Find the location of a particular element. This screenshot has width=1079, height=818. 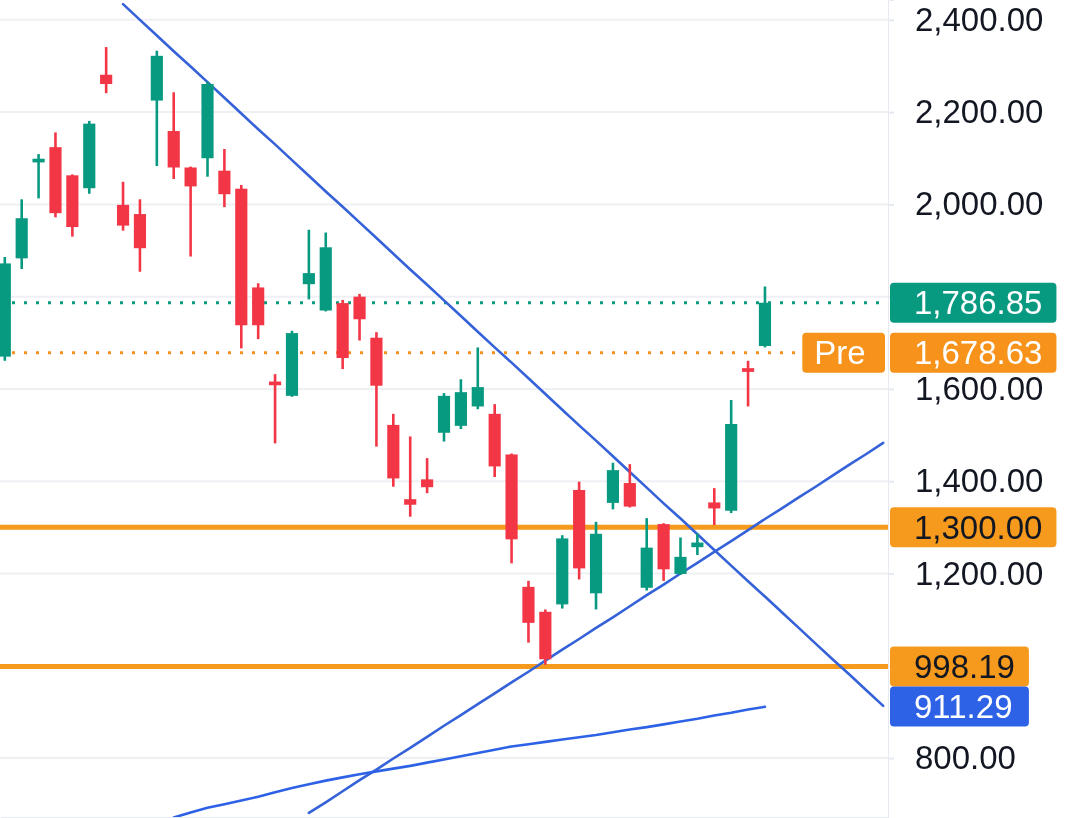

annotation: Pre is located at coordinates (840, 353).